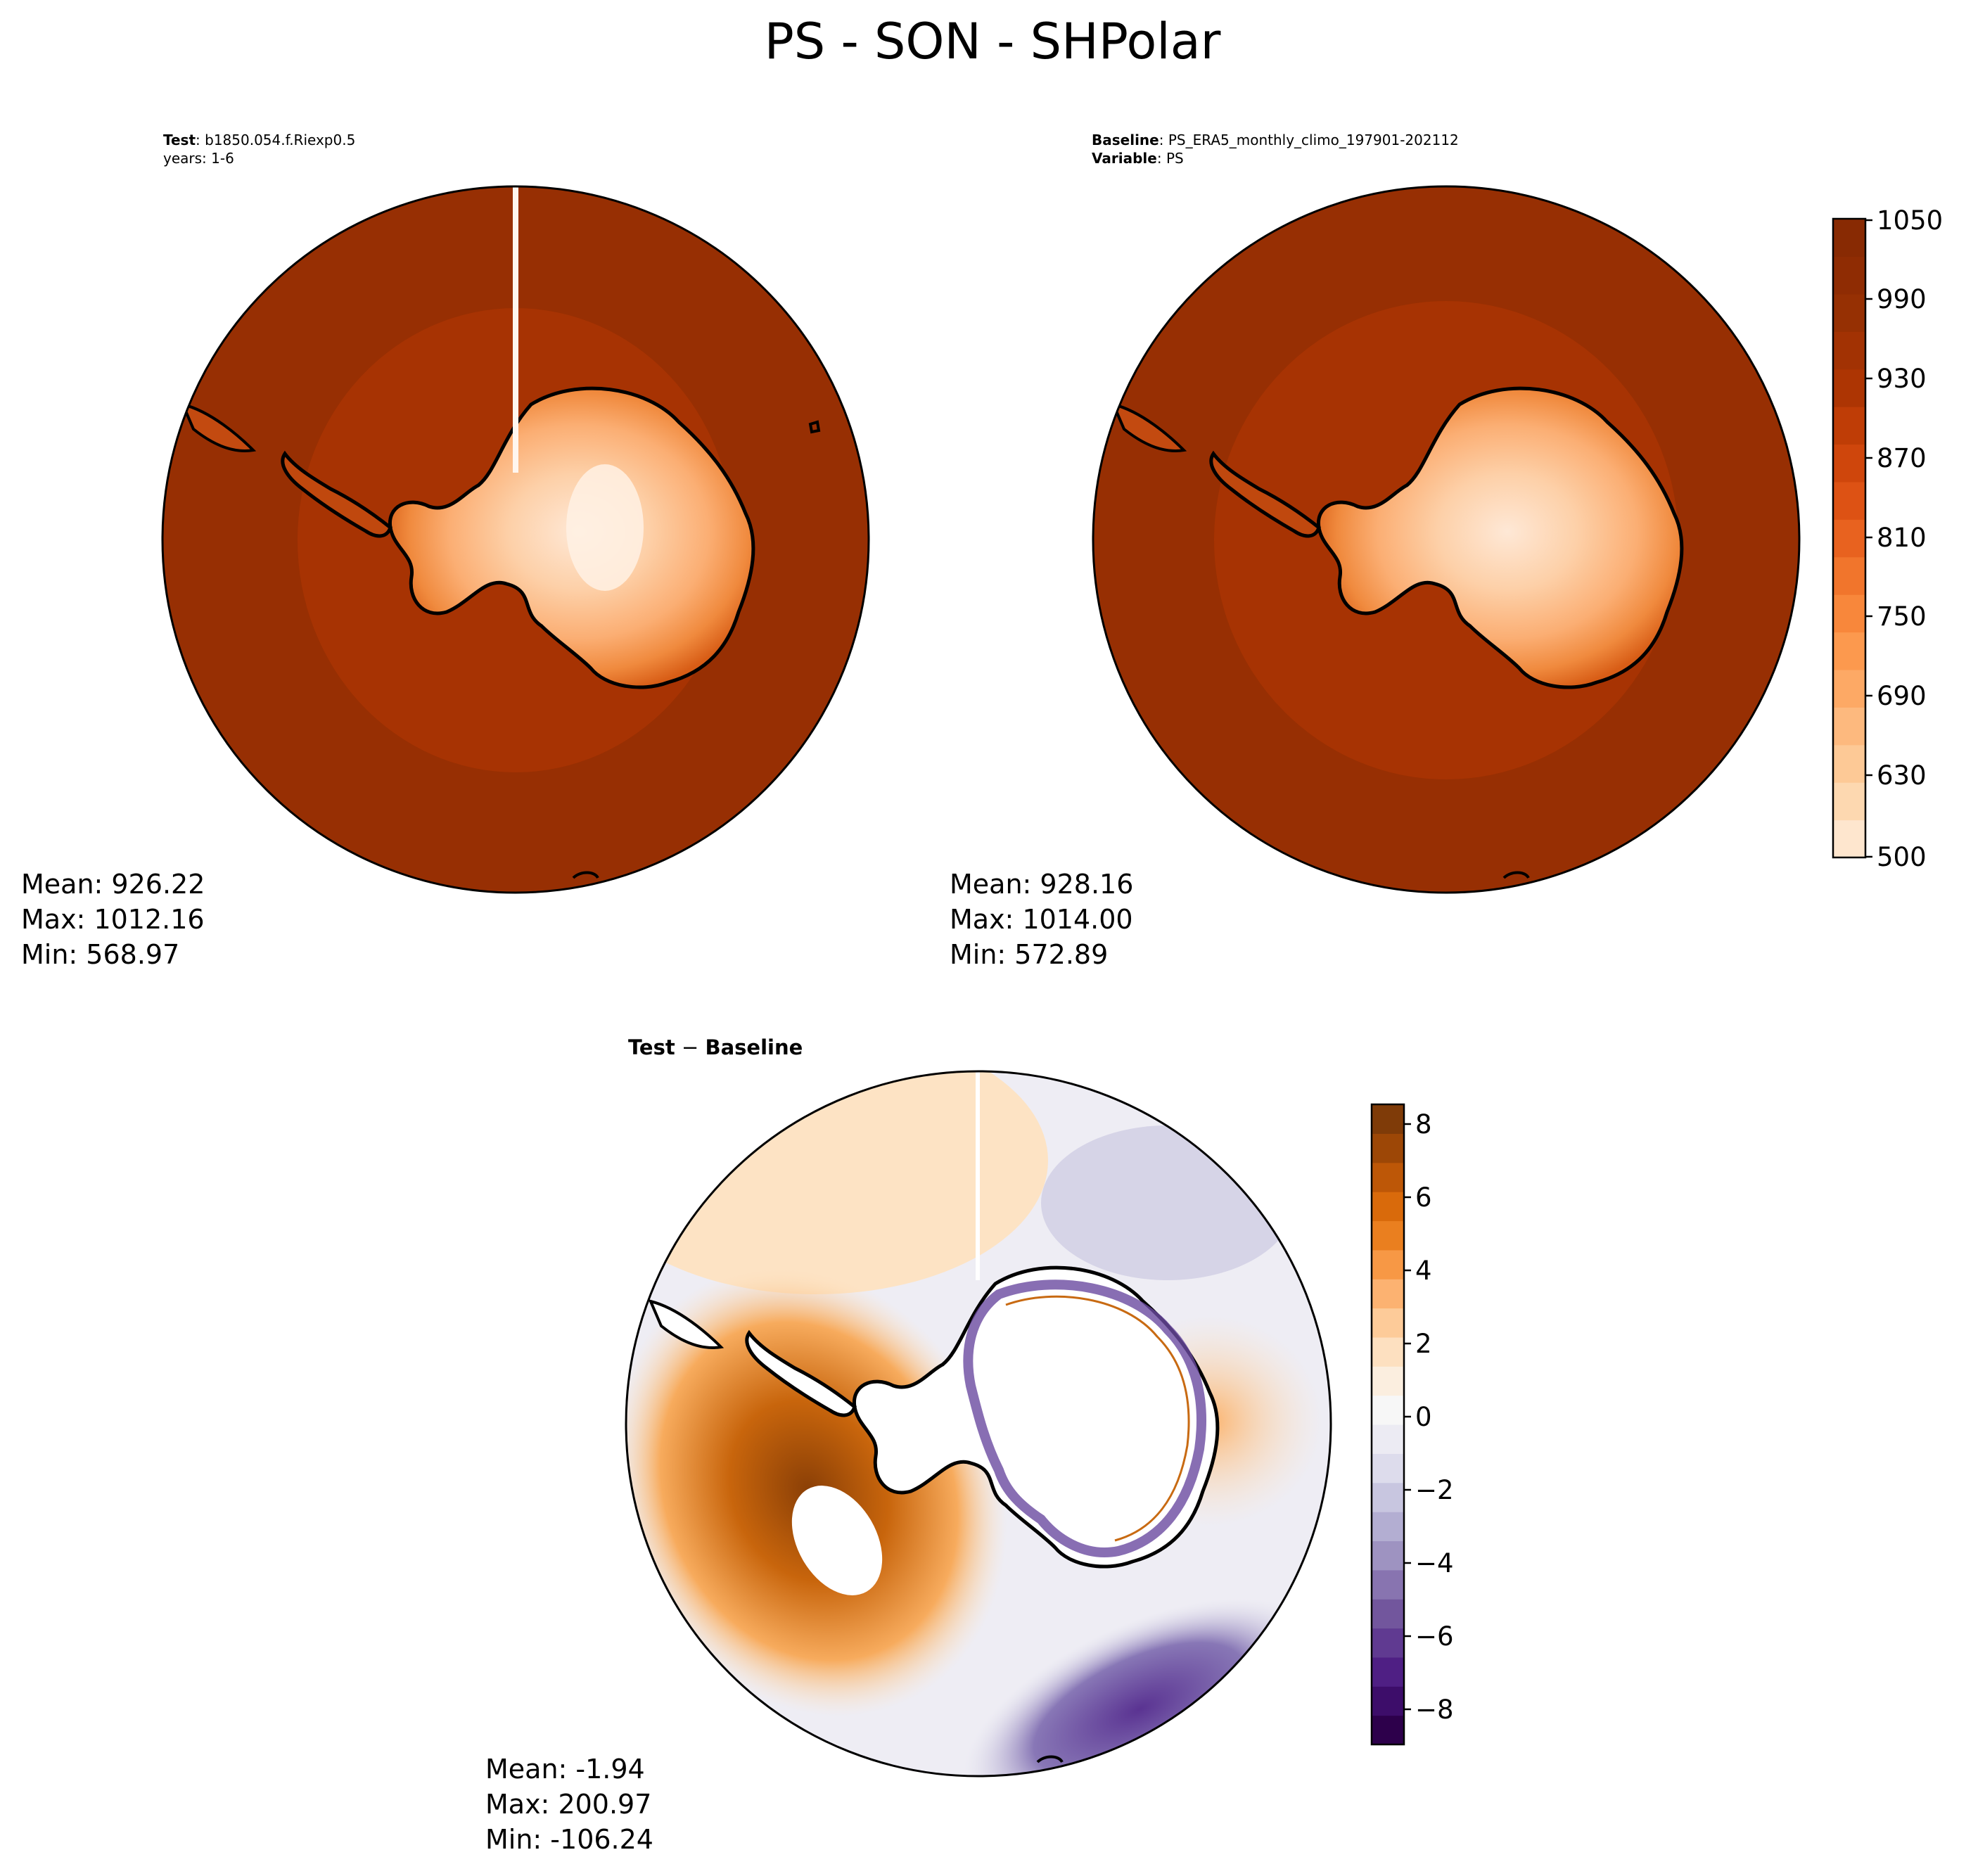 This screenshot has width=1985, height=1876. I want to click on test-map, so click(515, 539).